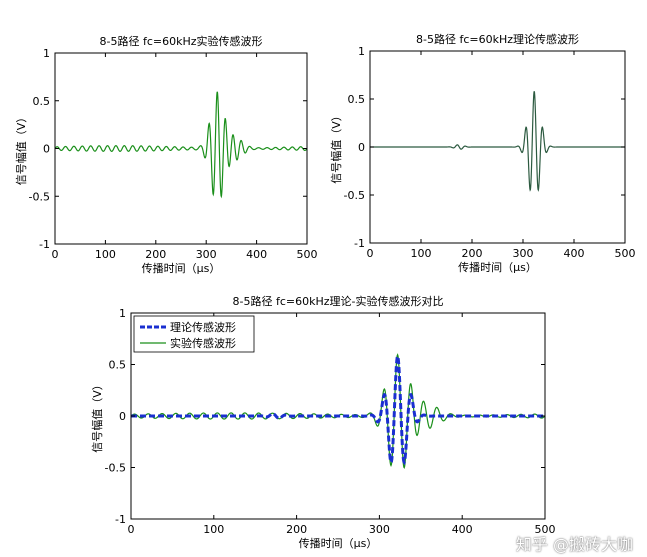  Describe the element at coordinates (46, 149) in the screenshot. I see `chart-top-left-ytick-label: 0` at that location.